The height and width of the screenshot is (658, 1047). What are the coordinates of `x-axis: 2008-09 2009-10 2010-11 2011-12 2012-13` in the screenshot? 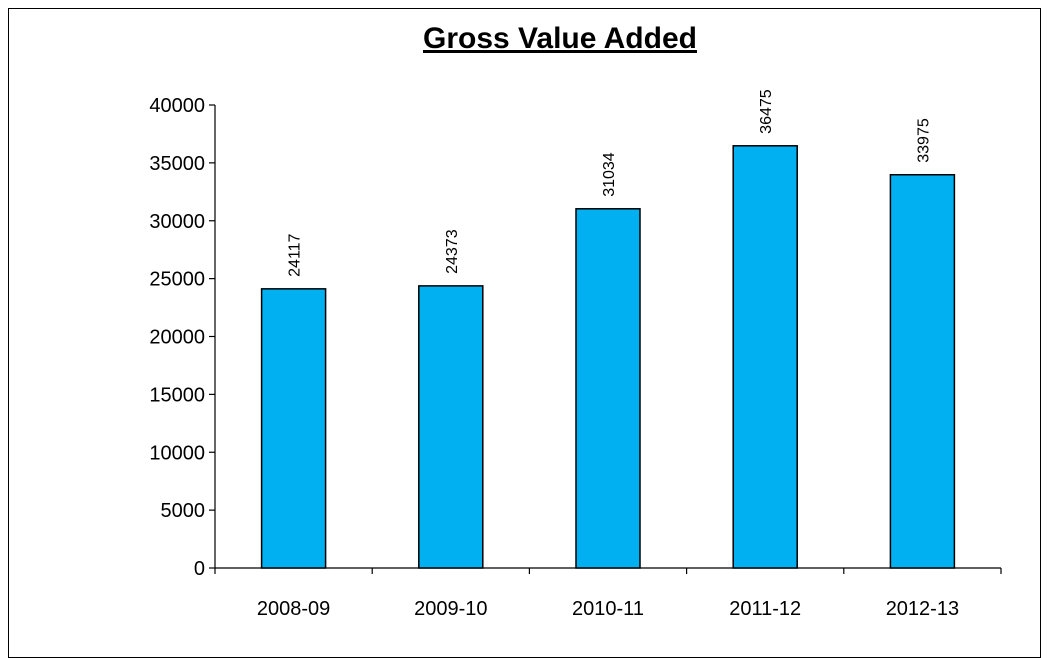 It's located at (608, 593).